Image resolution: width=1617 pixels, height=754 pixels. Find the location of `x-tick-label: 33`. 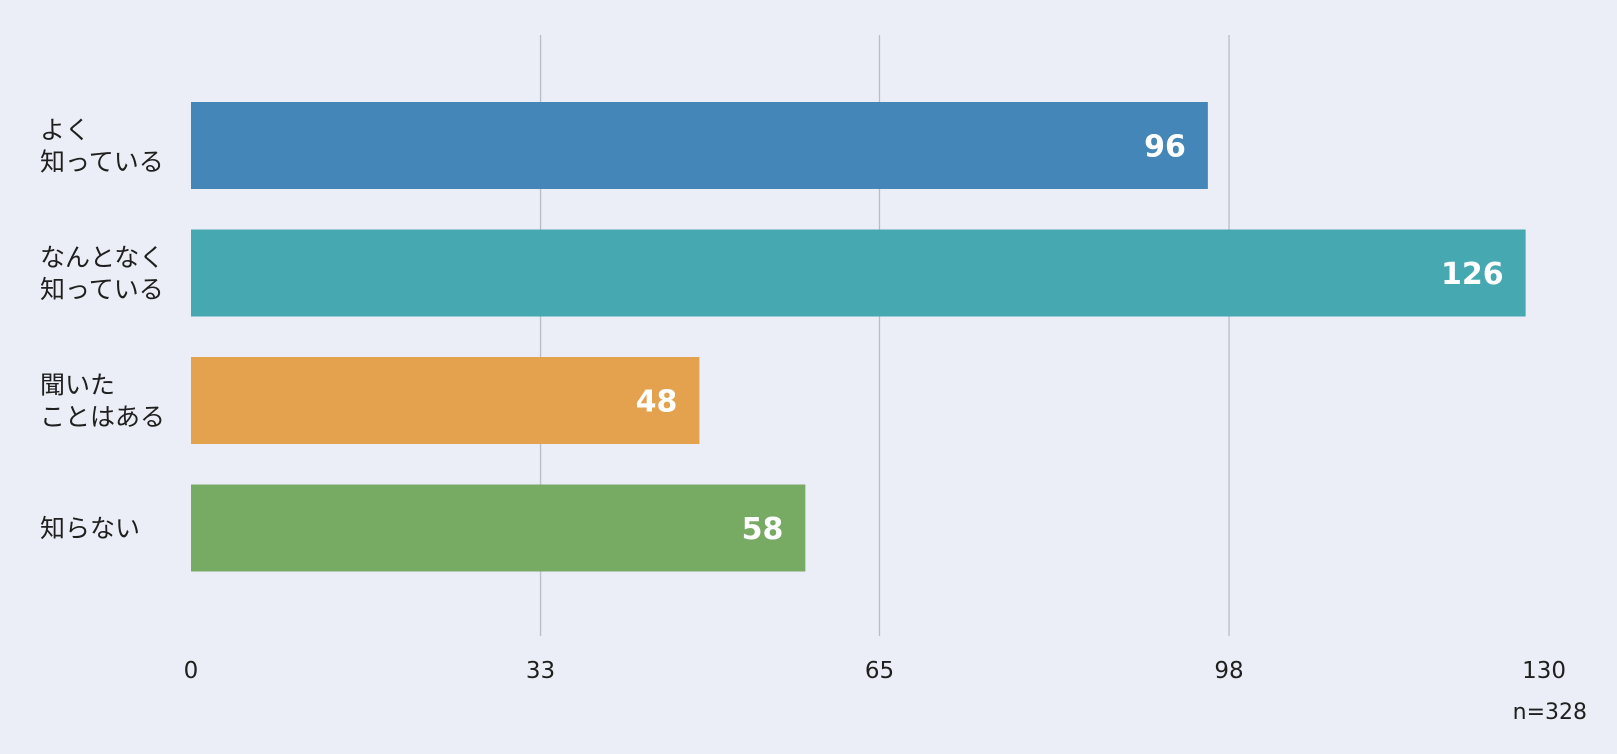

x-tick-label: 33 is located at coordinates (540, 671).